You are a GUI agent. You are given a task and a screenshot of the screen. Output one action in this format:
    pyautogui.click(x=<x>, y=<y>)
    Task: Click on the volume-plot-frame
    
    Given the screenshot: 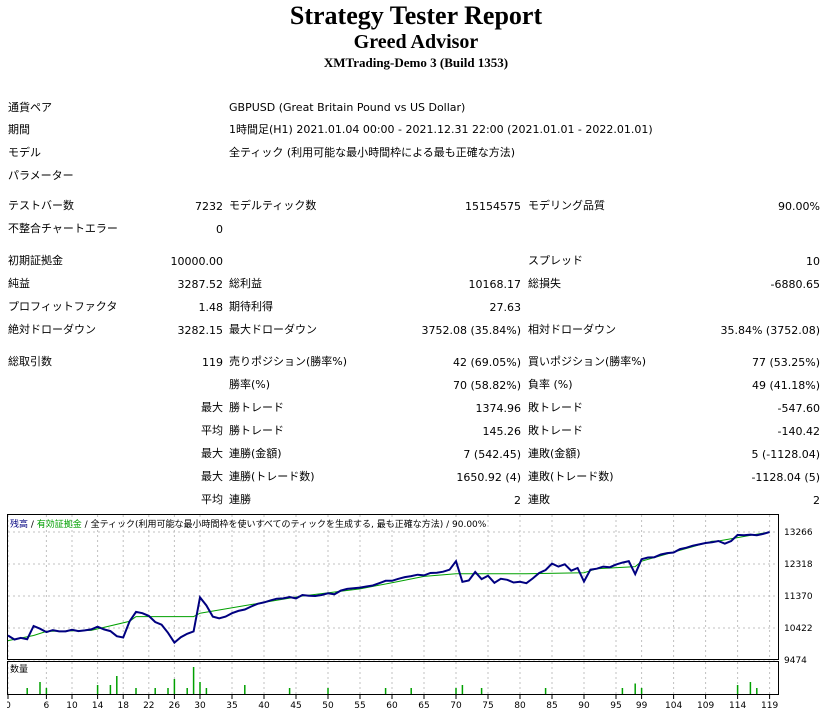 What is the action you would take?
    pyautogui.click(x=393, y=678)
    